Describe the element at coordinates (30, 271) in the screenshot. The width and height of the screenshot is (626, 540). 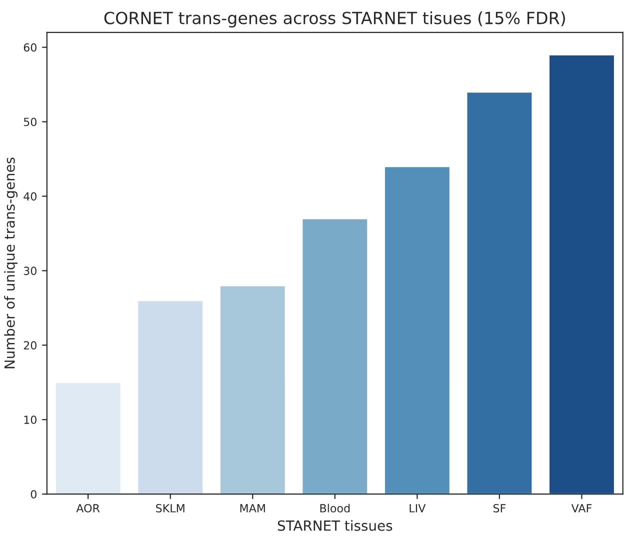
I see `y-tick-label: 30` at that location.